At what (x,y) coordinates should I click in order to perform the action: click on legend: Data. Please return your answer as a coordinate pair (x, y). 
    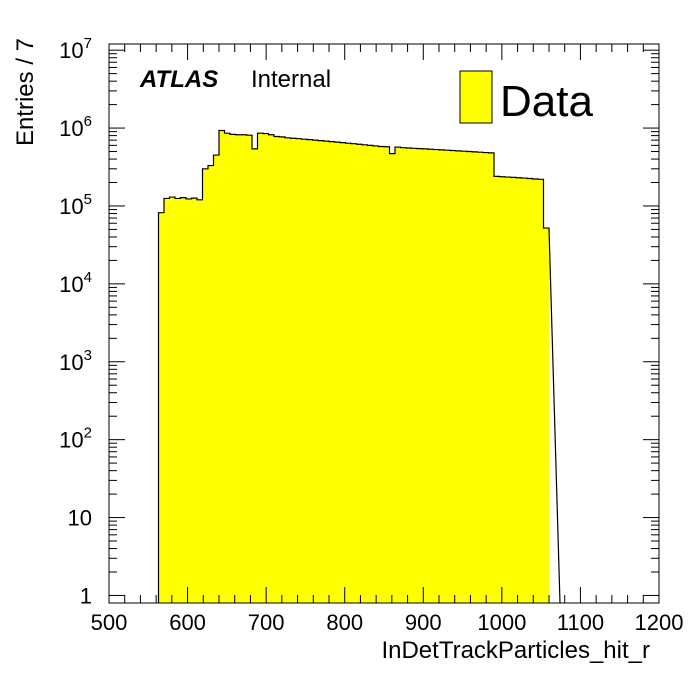
    Looking at the image, I should click on (526, 98).